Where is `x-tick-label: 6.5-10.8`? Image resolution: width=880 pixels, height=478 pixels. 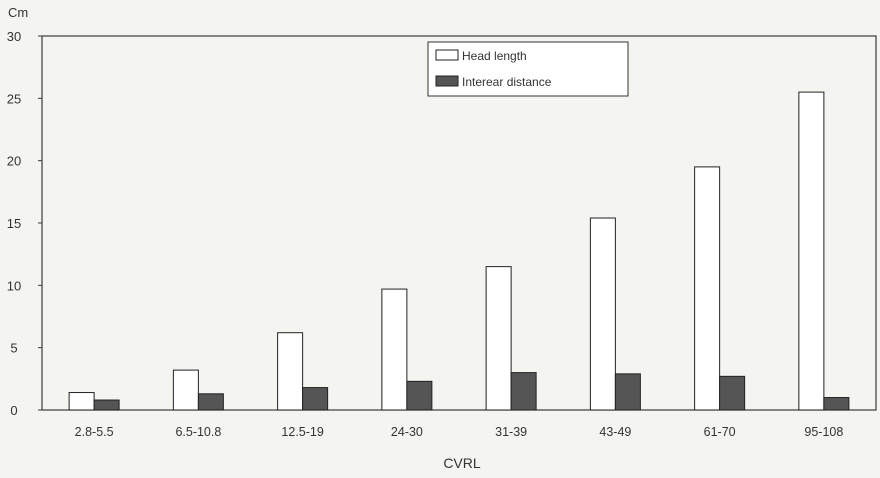 x-tick-label: 6.5-10.8 is located at coordinates (198, 432).